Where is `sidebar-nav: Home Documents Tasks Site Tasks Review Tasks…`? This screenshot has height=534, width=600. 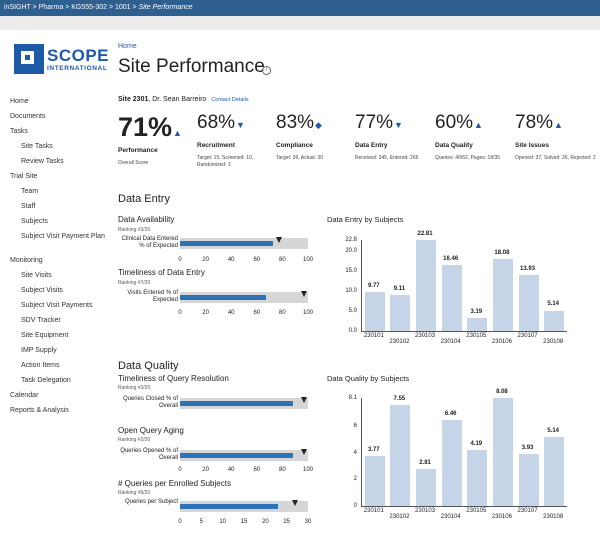 sidebar-nav: Home Documents Tasks Site Tasks Review Tasks… is located at coordinates (60, 256).